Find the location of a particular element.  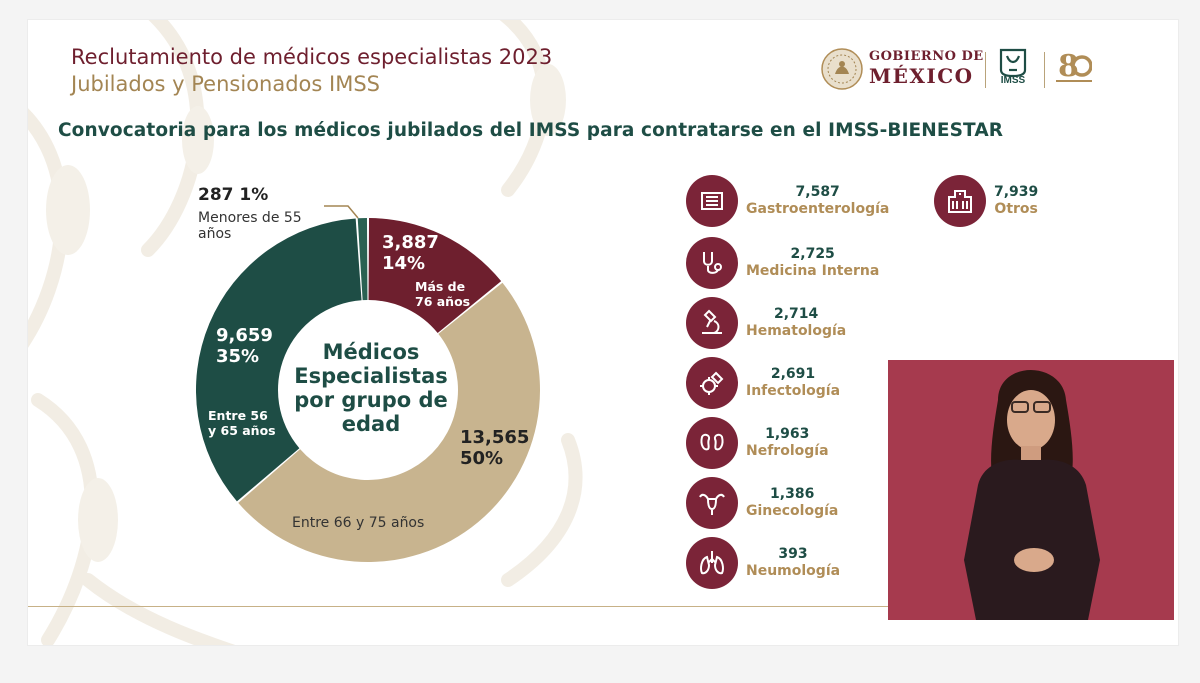

center-line3: por grupo de is located at coordinates (371, 400).